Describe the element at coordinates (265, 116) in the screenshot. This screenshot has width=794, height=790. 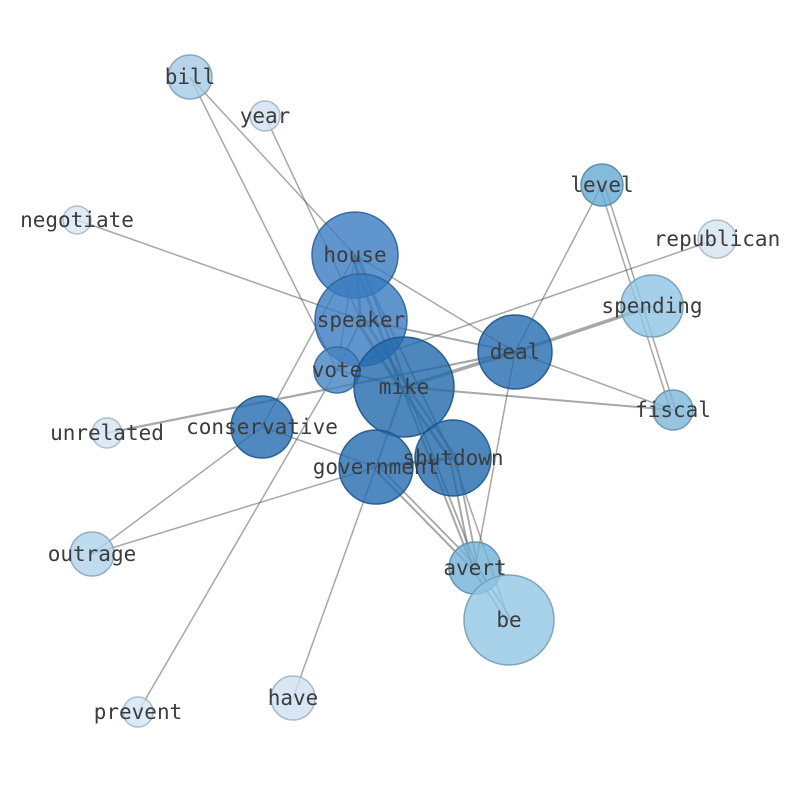
I see `node-year` at that location.